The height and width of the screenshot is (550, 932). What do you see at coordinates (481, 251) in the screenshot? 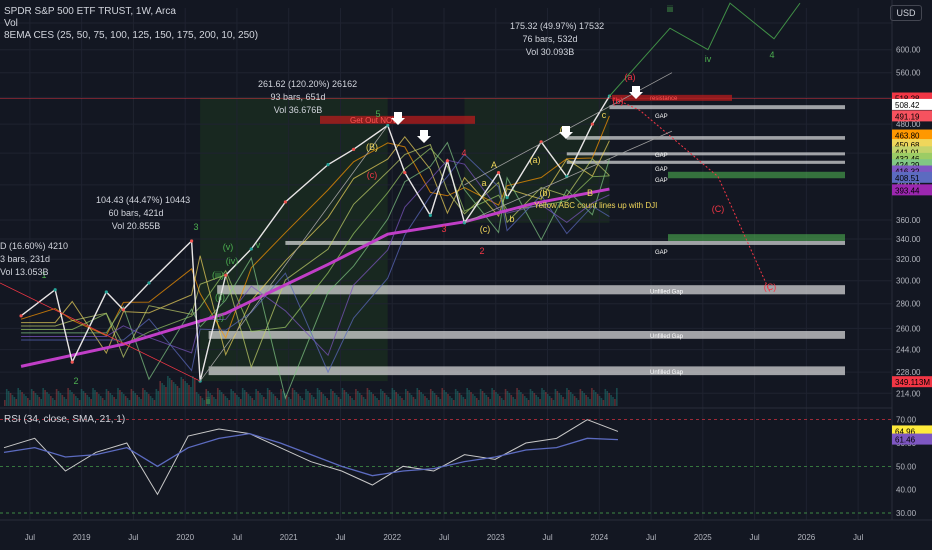
I see `wave-label-red: 2` at bounding box center [481, 251].